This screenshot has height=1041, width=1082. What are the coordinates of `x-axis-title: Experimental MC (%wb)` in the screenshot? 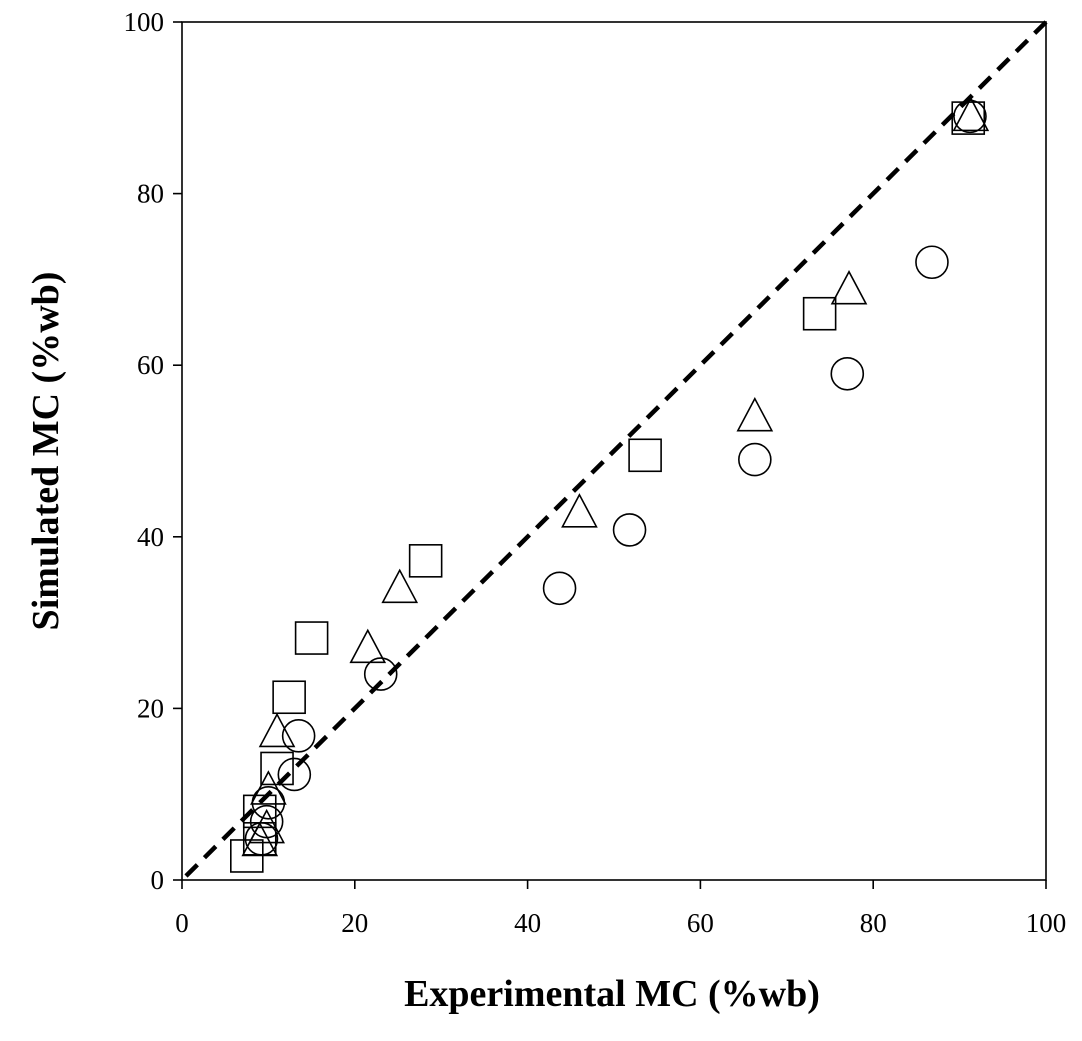 It's located at (612, 994).